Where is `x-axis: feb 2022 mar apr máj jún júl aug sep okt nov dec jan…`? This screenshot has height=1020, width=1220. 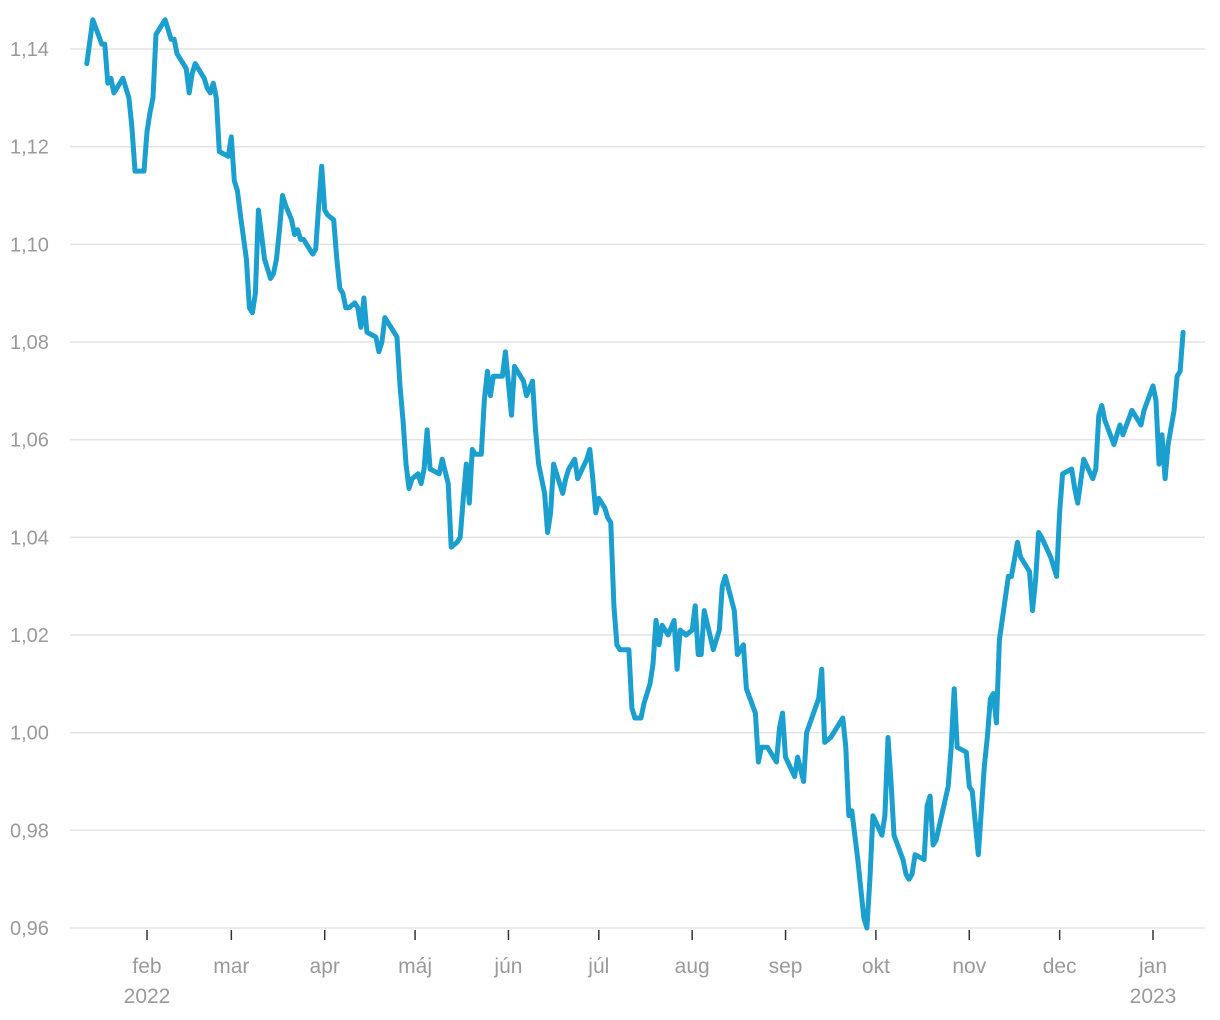 x-axis: feb 2022 mar apr máj jún júl aug sep okt nov dec jan… is located at coordinates (650, 969).